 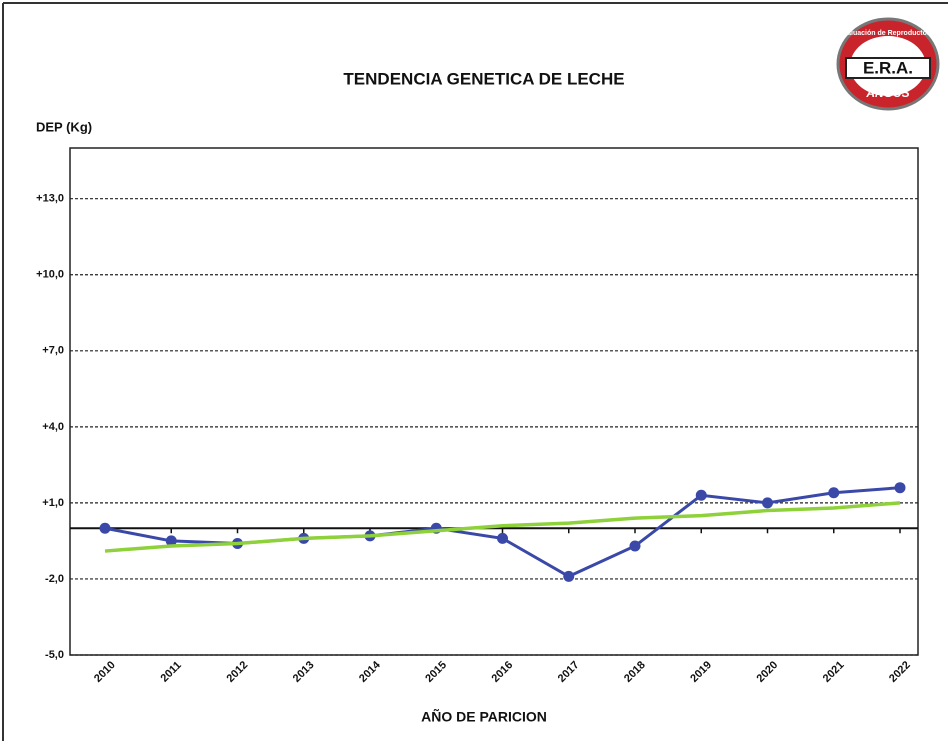 What do you see at coordinates (53, 427) in the screenshot?
I see `y-tick-label: +4,0` at bounding box center [53, 427].